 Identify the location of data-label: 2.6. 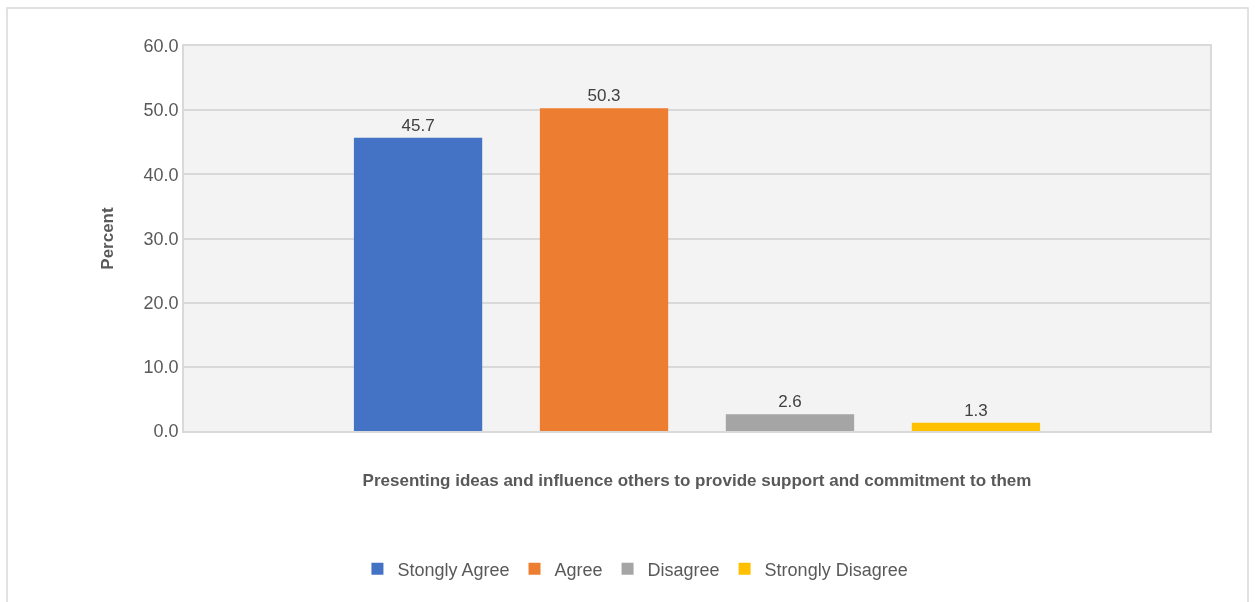
(790, 402).